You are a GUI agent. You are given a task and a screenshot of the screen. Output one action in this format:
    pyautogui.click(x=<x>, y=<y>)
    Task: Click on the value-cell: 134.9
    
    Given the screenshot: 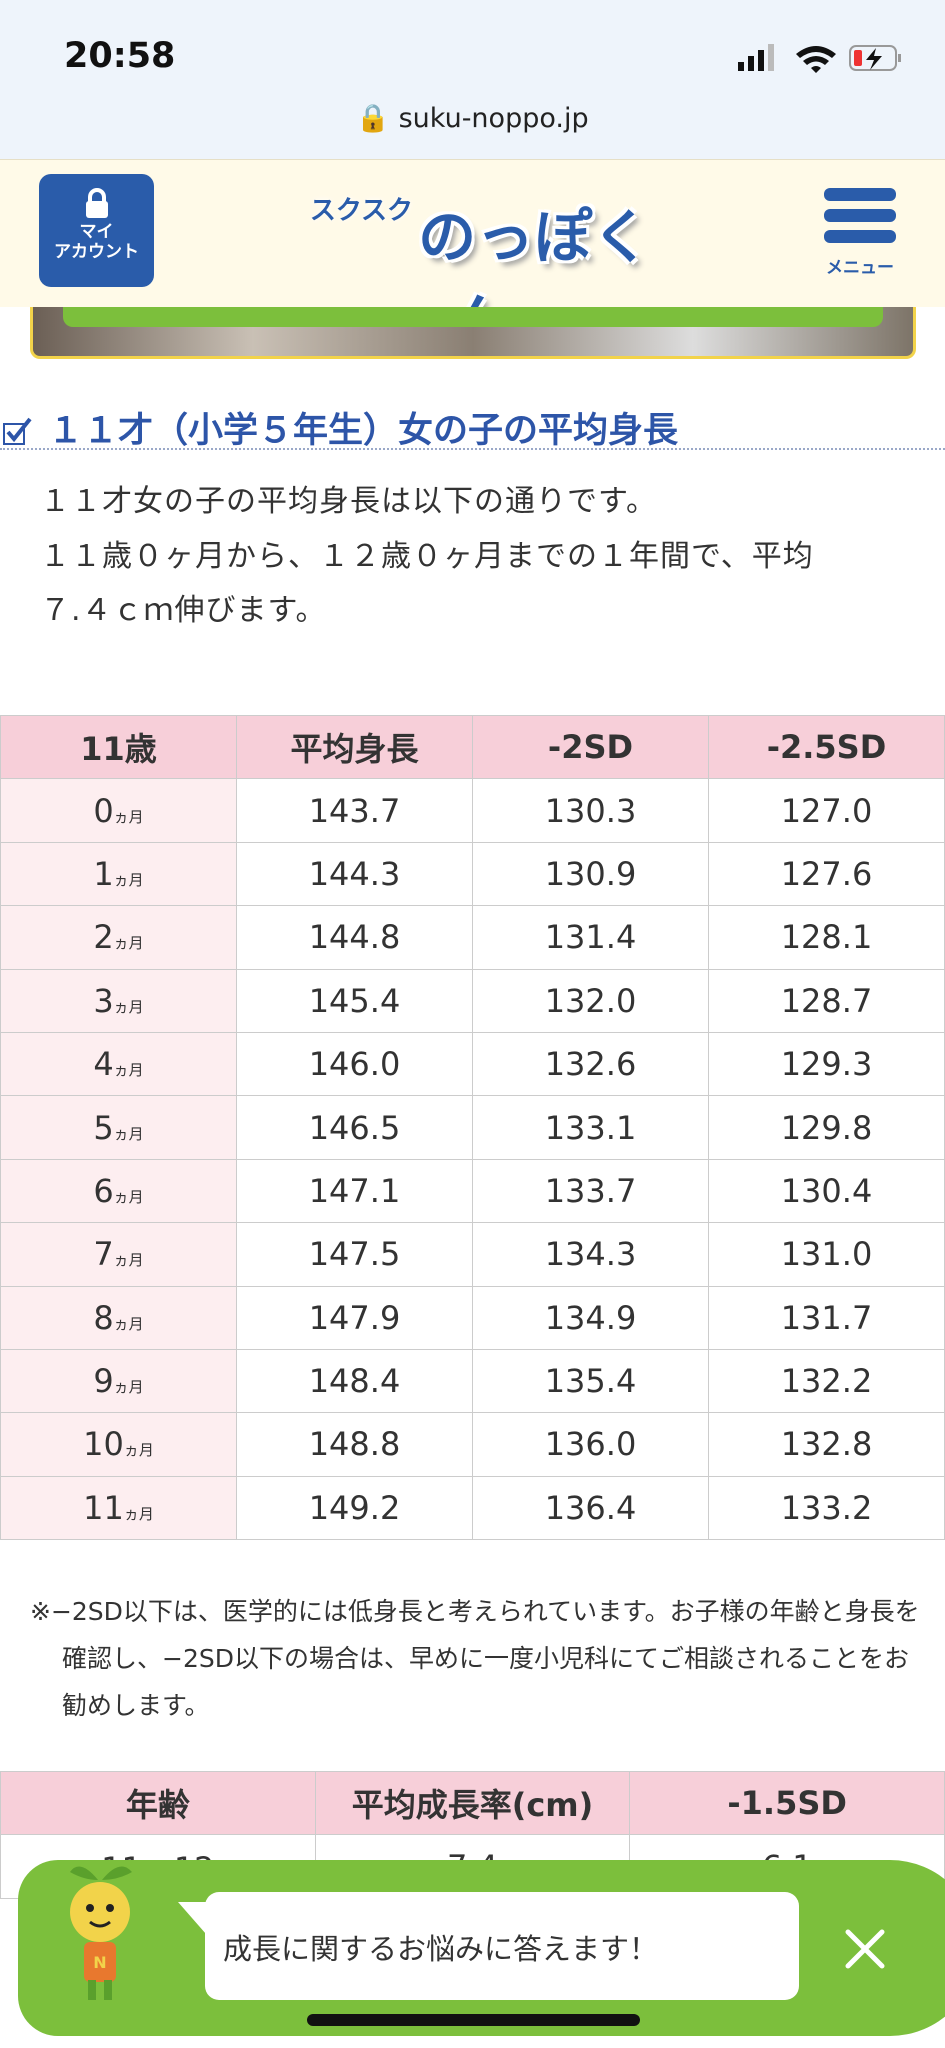 What is the action you would take?
    pyautogui.click(x=590, y=1317)
    